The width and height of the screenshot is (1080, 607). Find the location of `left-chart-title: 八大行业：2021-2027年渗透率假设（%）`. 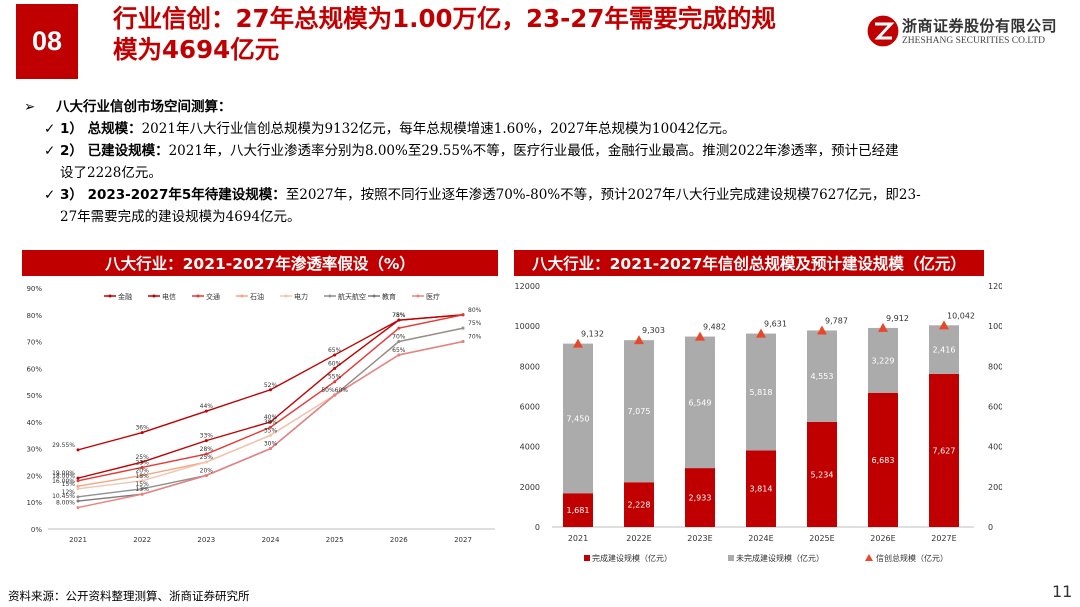

left-chart-title: 八大行业：2021-2027年渗透率假设（%） is located at coordinates (260, 263).